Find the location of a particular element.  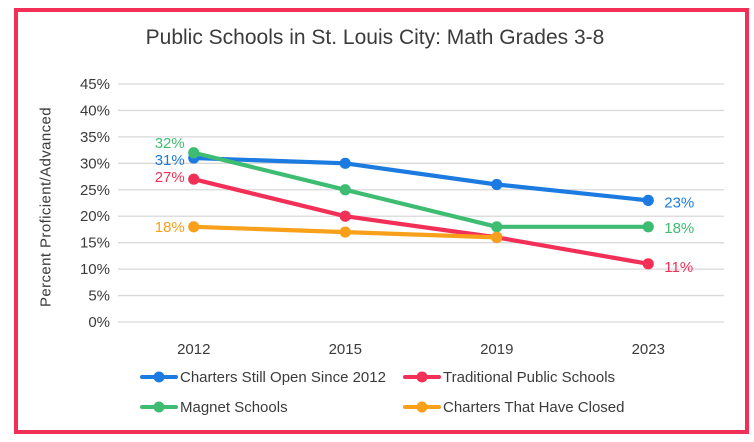

x-tick-label: 2015 is located at coordinates (345, 349).